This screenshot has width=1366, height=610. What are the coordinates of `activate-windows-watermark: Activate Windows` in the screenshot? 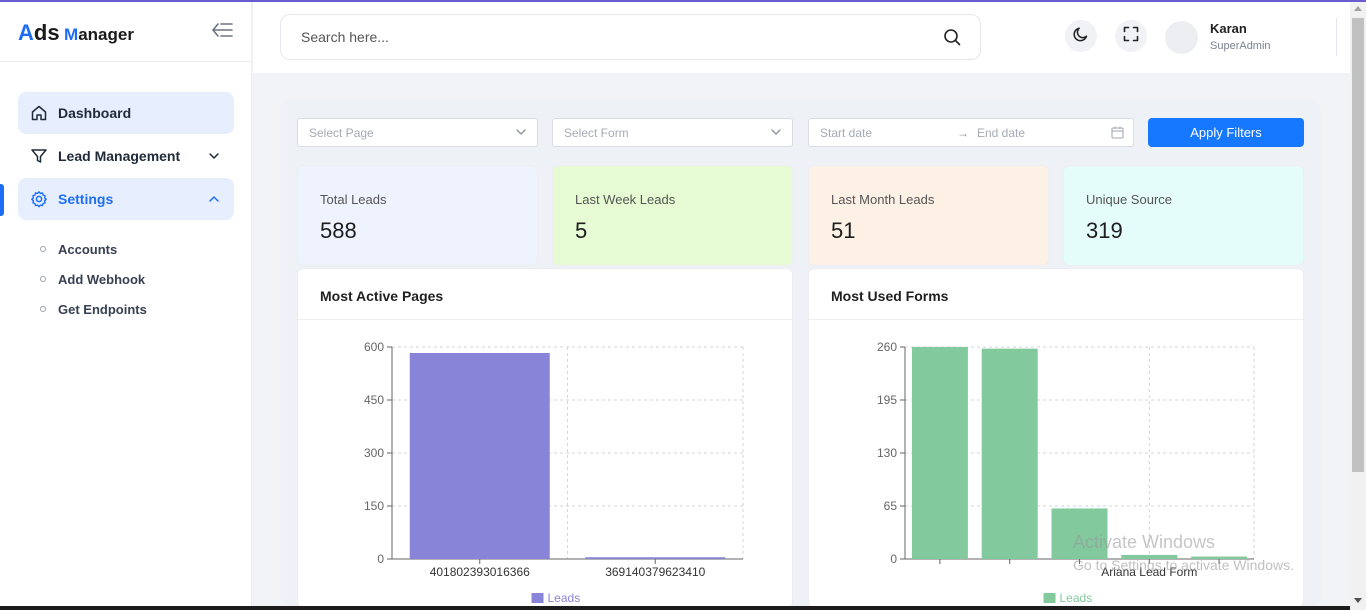 It's located at (1144, 542).